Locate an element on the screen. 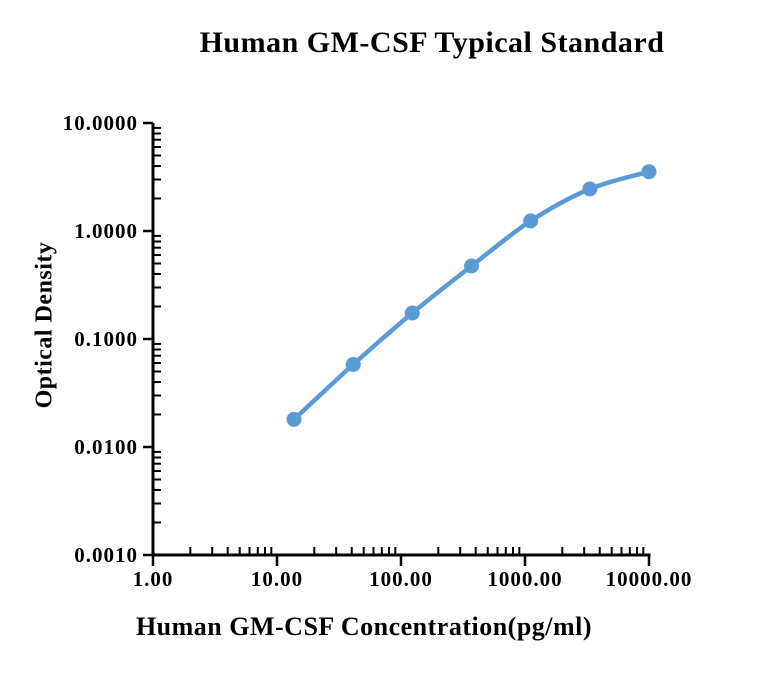  x-axis-title: Human GM-CSF Concentration(pg/ml) is located at coordinates (364, 626).